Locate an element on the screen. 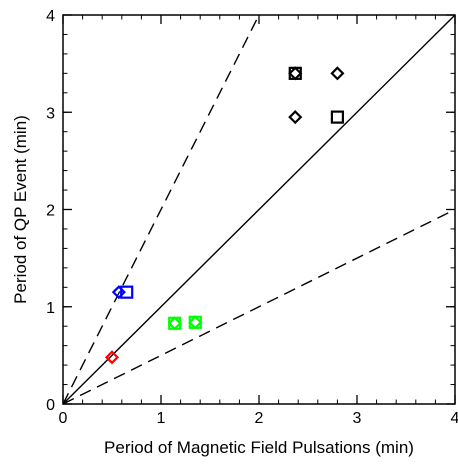 The image size is (458, 469). y-tick-label: 3 is located at coordinates (50, 113).